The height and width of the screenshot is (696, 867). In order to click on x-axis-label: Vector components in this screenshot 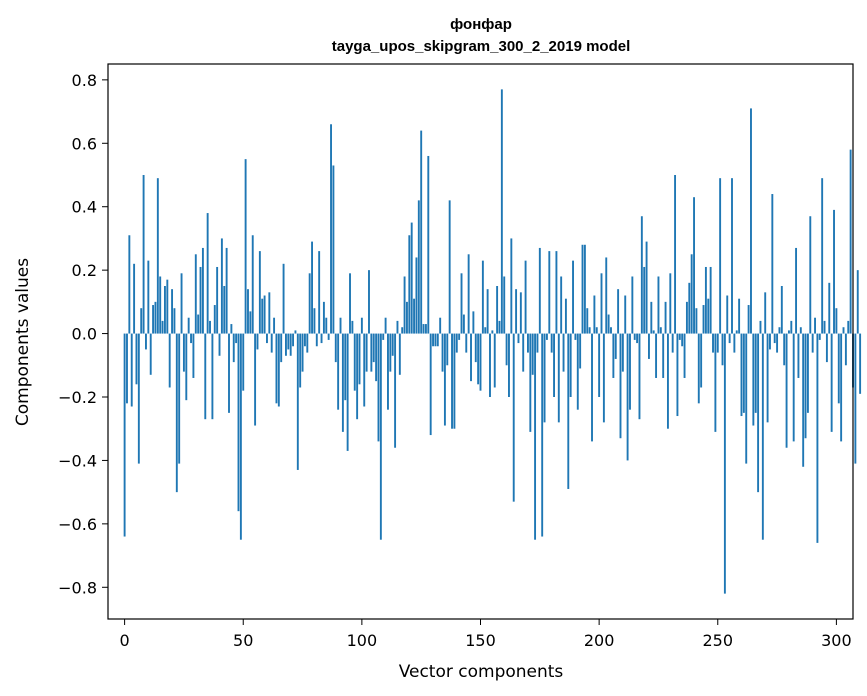, I will do `click(481, 672)`.